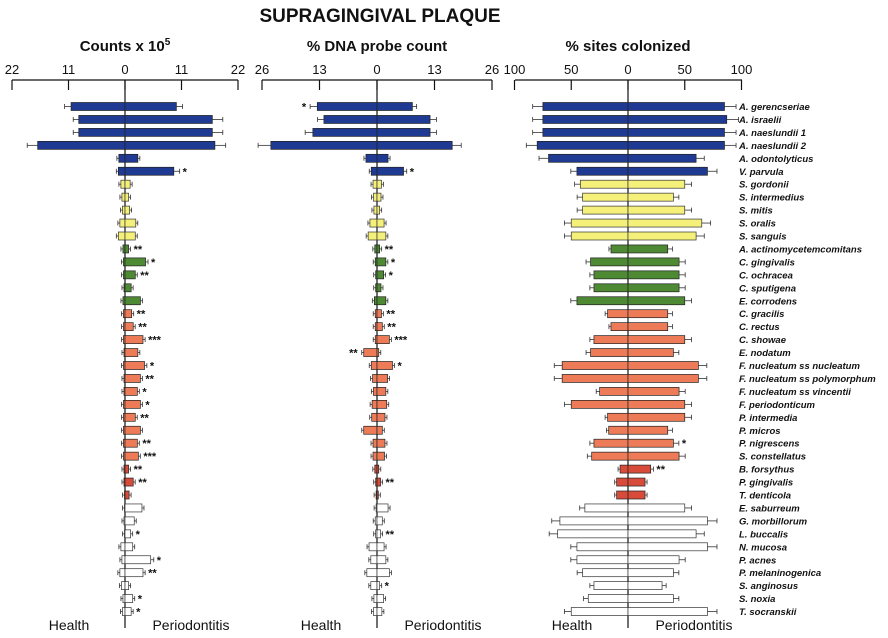 Image resolution: width=888 pixels, height=638 pixels. Describe the element at coordinates (379, 16) in the screenshot. I see `figure-title: SUPRAGINGIVAL PLAQUE` at that location.